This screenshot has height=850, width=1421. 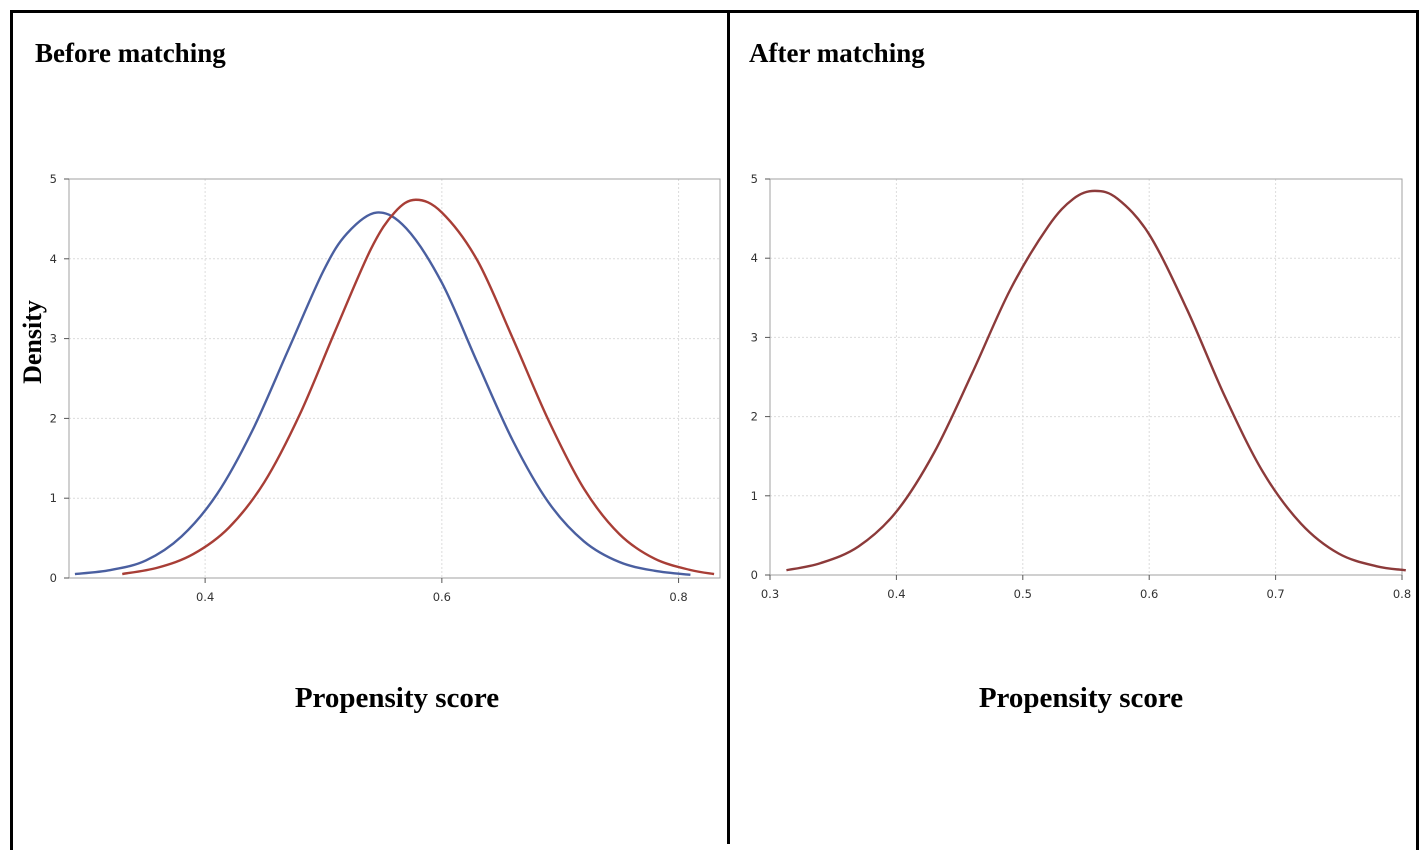 I want to click on after-xtick-label: 0.8, so click(x=1402, y=594).